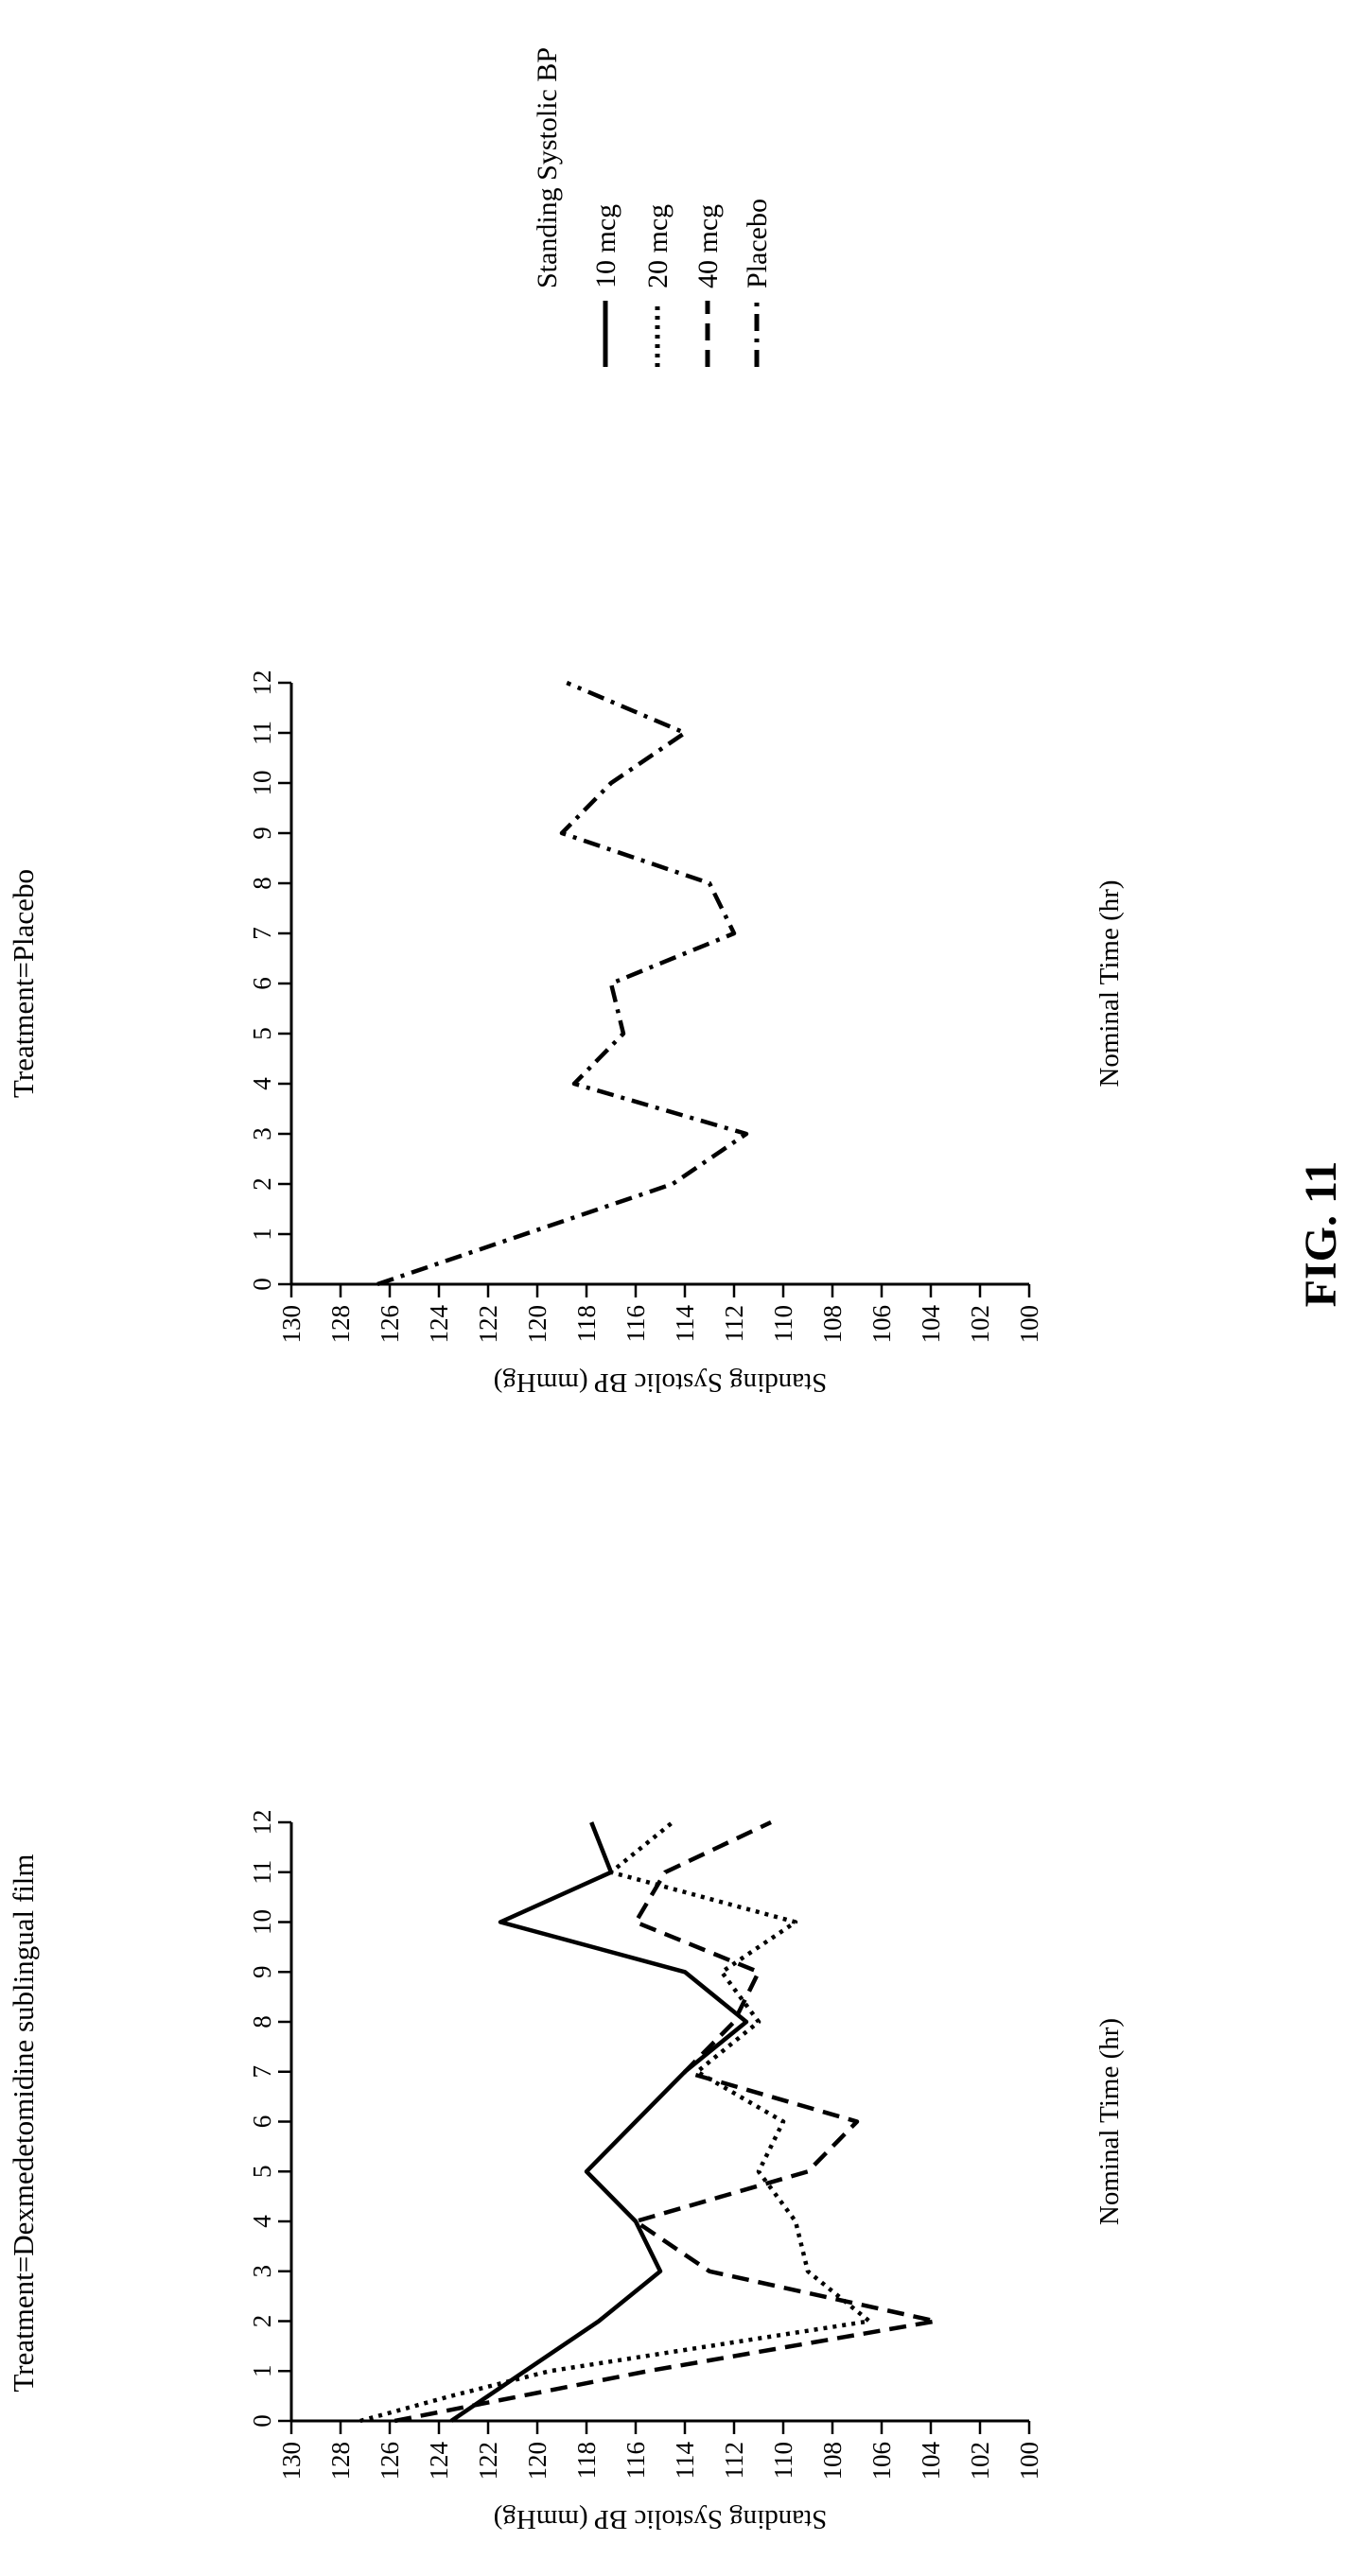 This screenshot has width=1365, height=2576. What do you see at coordinates (547, 167) in the screenshot?
I see `legend-title: Standing Systolic BP` at bounding box center [547, 167].